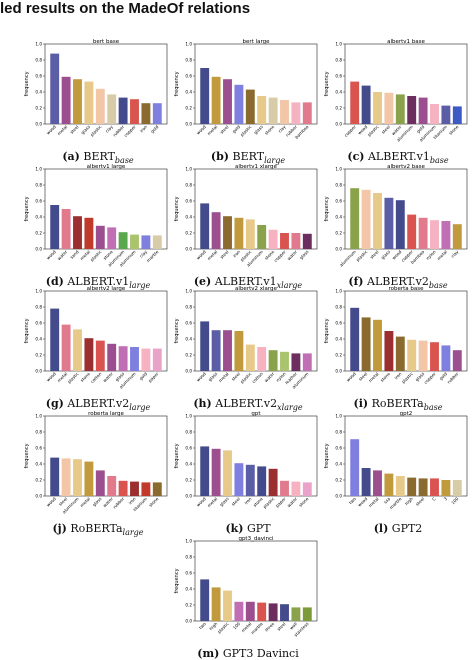 The height and width of the screenshot is (660, 474). I want to click on x-tick-label: stone, so click(304, 502).